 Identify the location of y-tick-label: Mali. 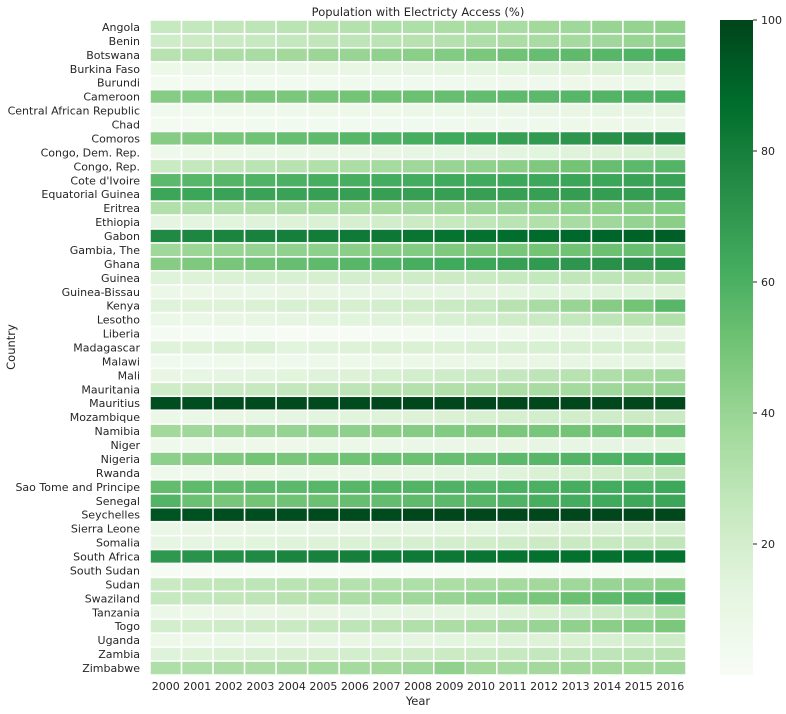
(129, 375).